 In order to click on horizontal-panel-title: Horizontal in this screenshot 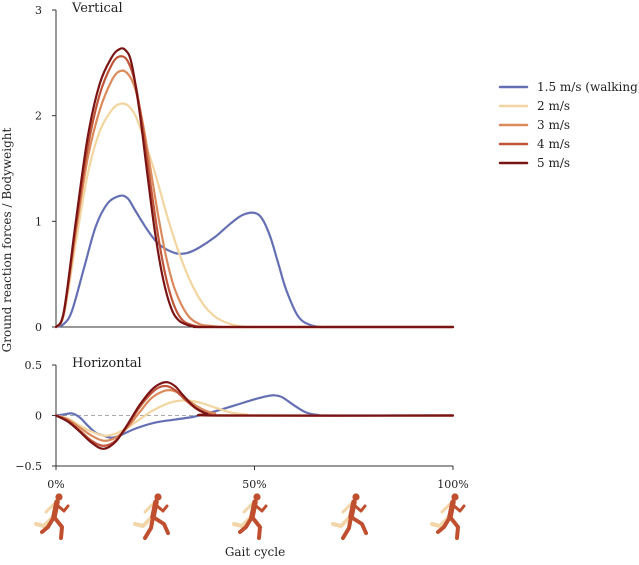, I will do `click(107, 363)`.